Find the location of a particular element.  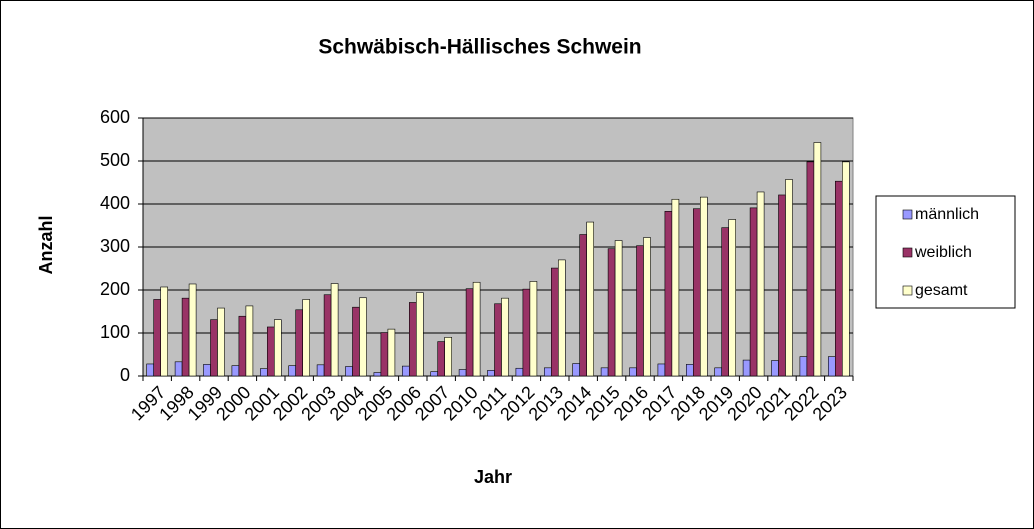

y-tick-label: 500 is located at coordinates (115, 160).